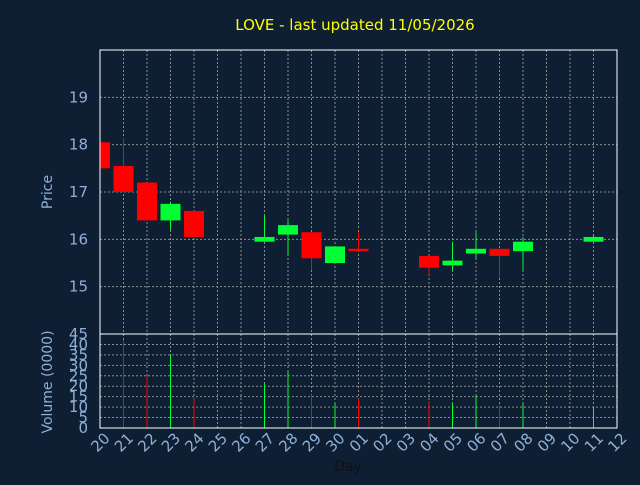 The image size is (640, 485). What do you see at coordinates (476, 442) in the screenshot?
I see `x-tick-label-06: 06` at bounding box center [476, 442].